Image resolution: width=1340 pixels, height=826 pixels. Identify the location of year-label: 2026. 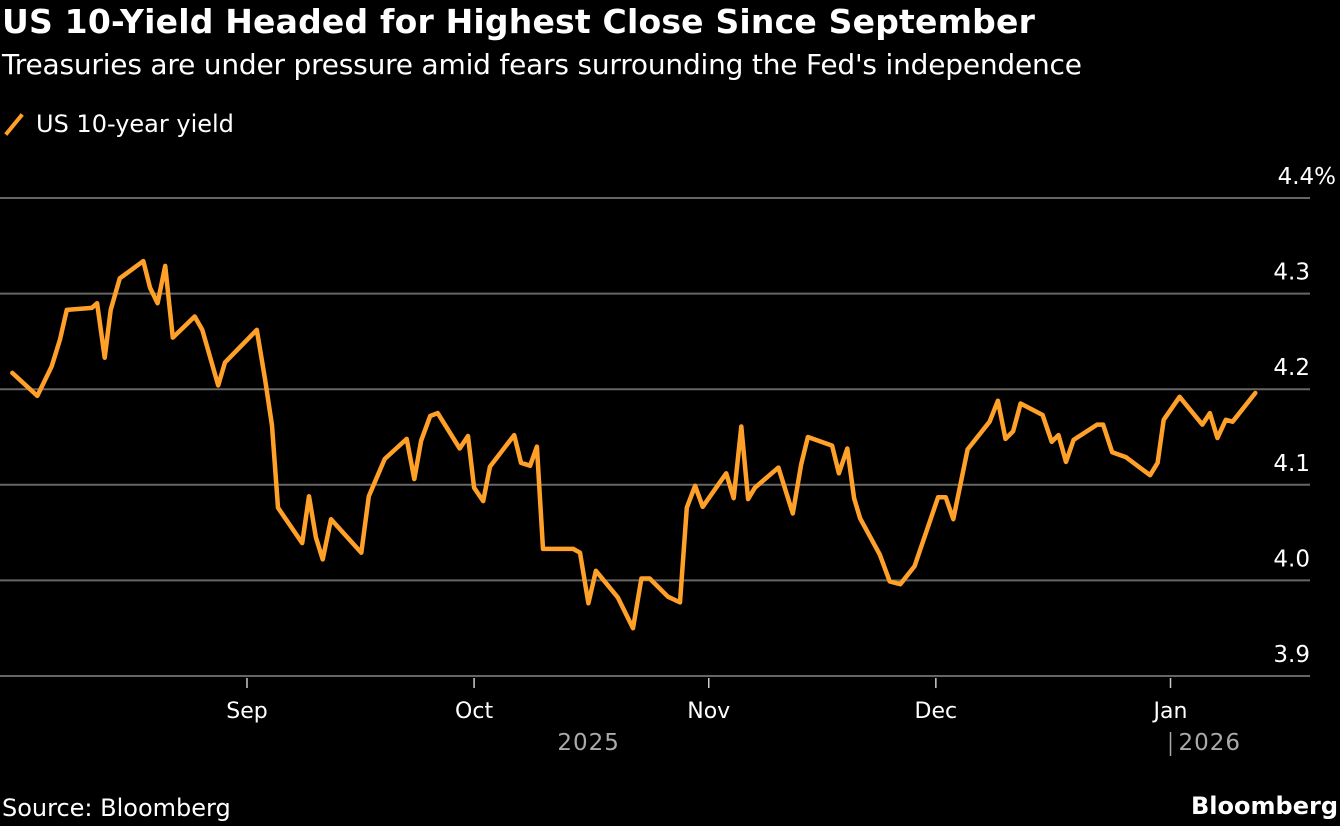
(1210, 743).